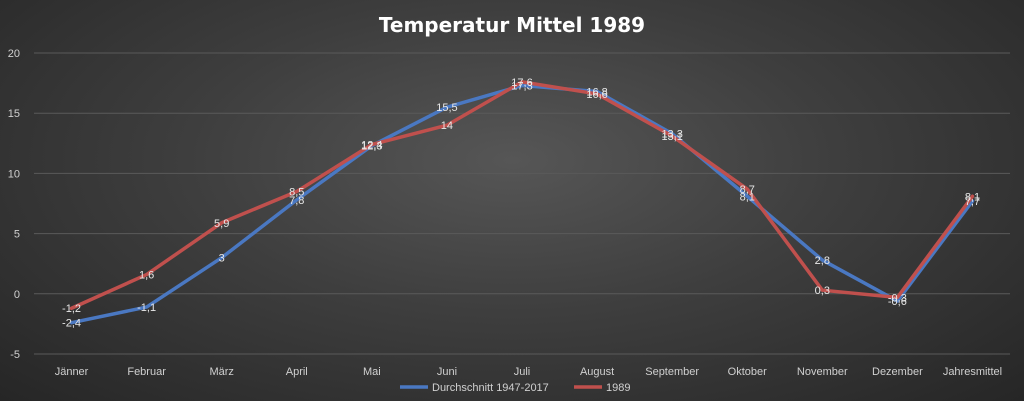  What do you see at coordinates (14, 174) in the screenshot?
I see `y-tick-label: 10` at bounding box center [14, 174].